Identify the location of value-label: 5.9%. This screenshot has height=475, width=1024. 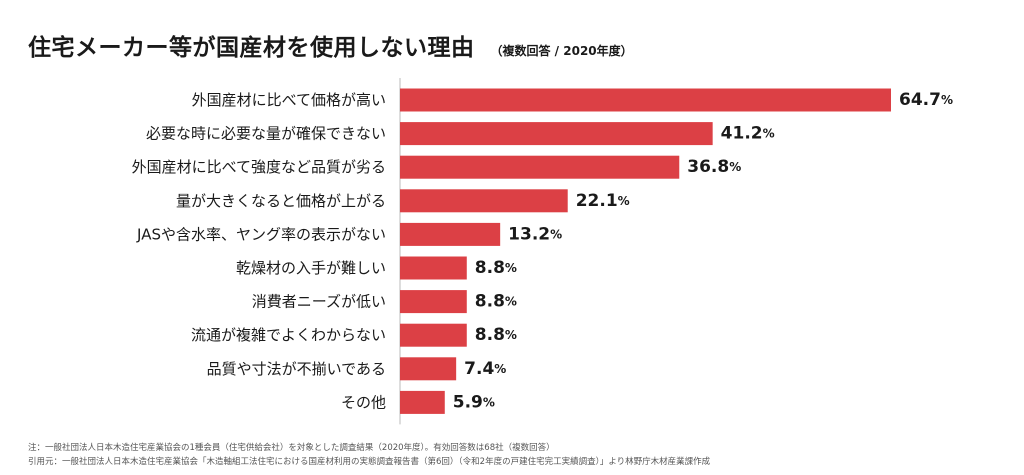
(474, 402).